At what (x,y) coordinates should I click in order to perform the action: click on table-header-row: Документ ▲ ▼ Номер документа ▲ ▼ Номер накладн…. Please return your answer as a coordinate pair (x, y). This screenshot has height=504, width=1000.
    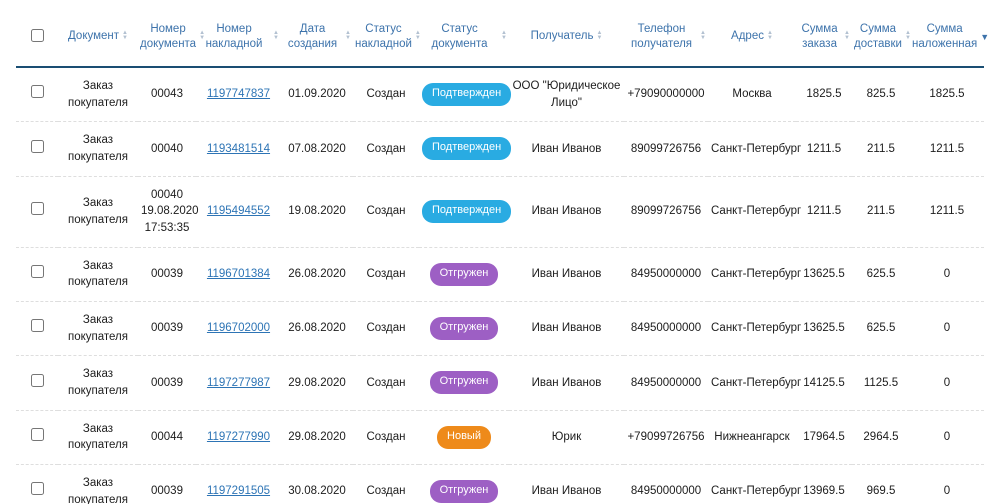
    Looking at the image, I should click on (502, 39).